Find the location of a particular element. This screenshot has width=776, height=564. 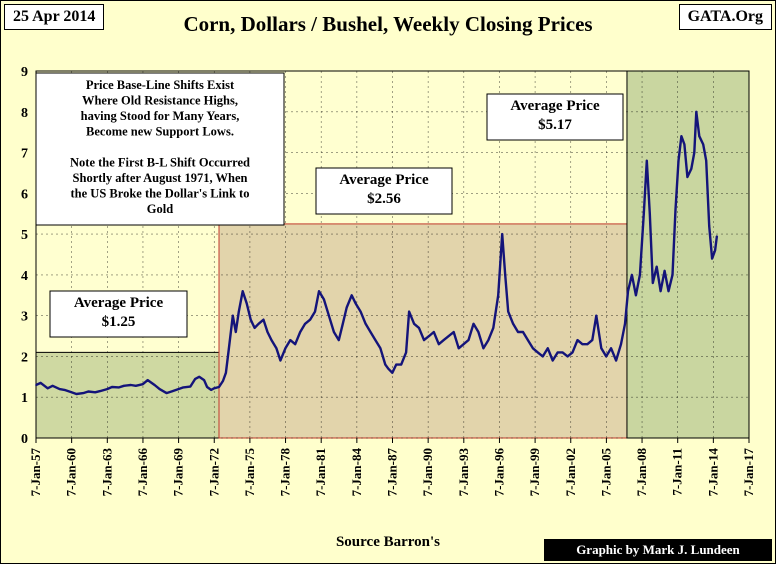

x-tick-label: 7-Jan-69 is located at coordinates (178, 472).